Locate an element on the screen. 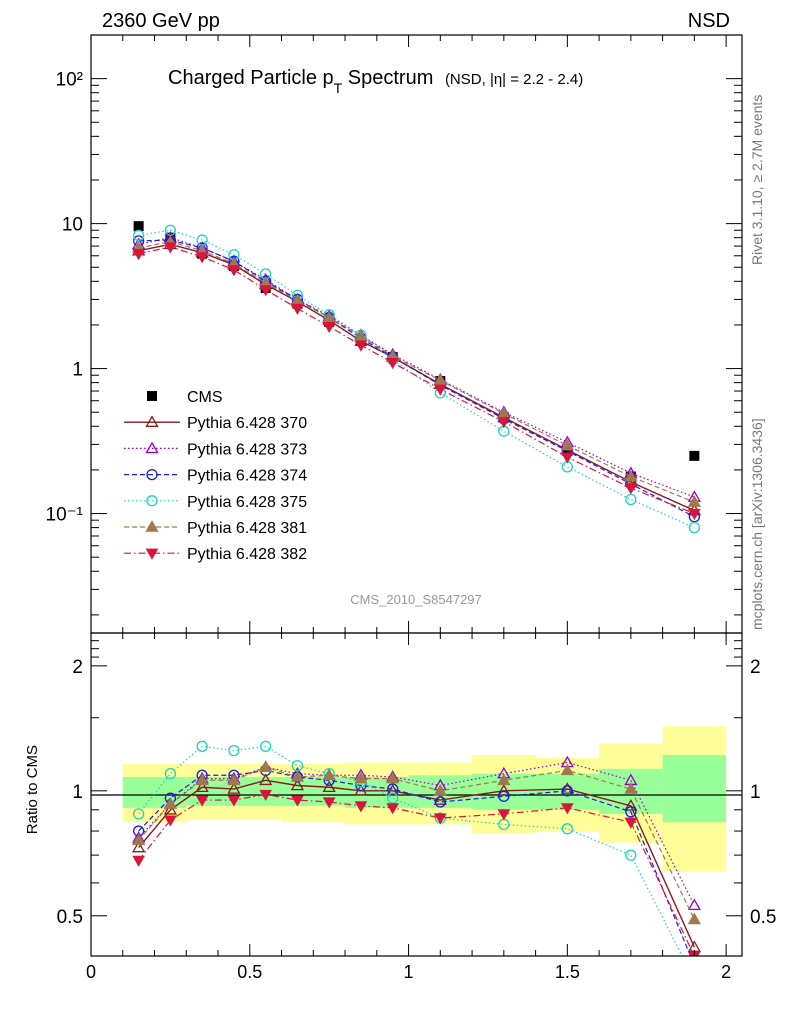 The height and width of the screenshot is (1024, 786). legend-entry: Pythia 6.428 374 is located at coordinates (215, 476).